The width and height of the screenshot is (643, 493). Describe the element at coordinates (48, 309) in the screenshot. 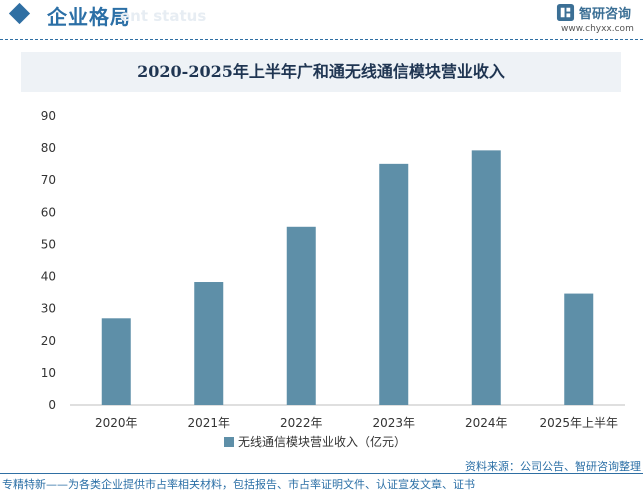

I see `y-tick-label: 30` at that location.